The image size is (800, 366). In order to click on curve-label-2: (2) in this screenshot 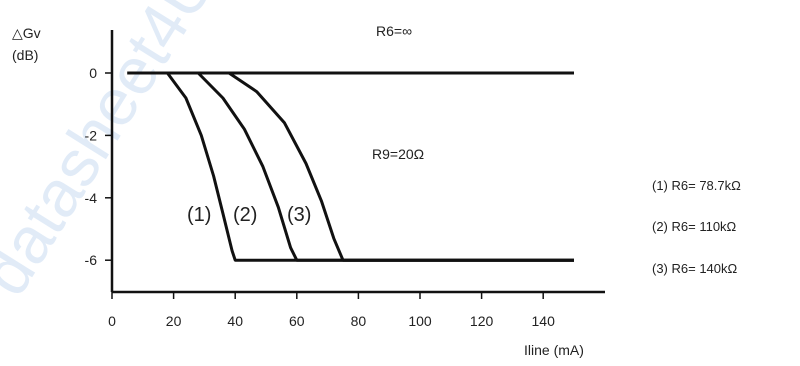, I will do `click(245, 215)`.